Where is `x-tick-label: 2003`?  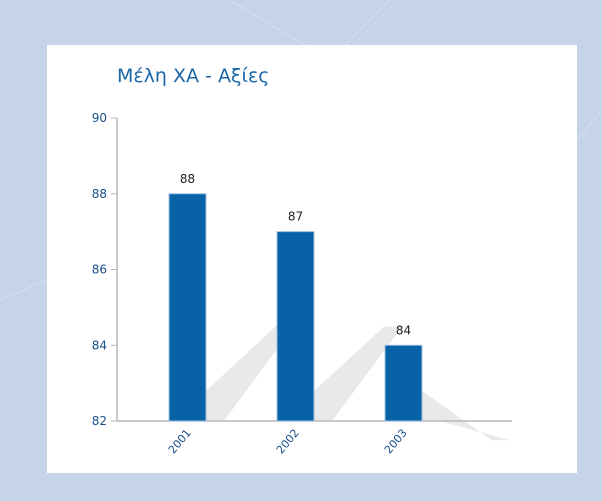
x-tick-label: 2003 is located at coordinates (396, 442).